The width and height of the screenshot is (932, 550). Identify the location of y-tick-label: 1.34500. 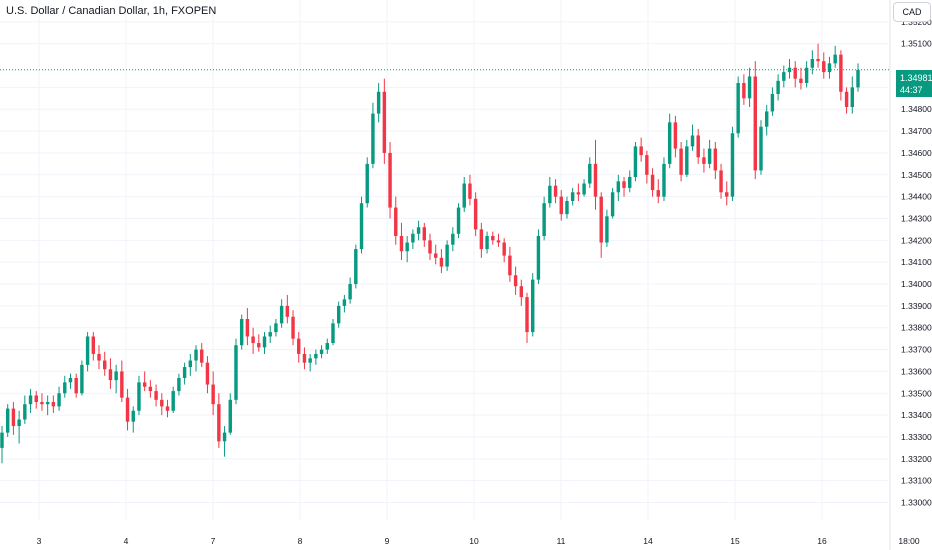
(916, 175).